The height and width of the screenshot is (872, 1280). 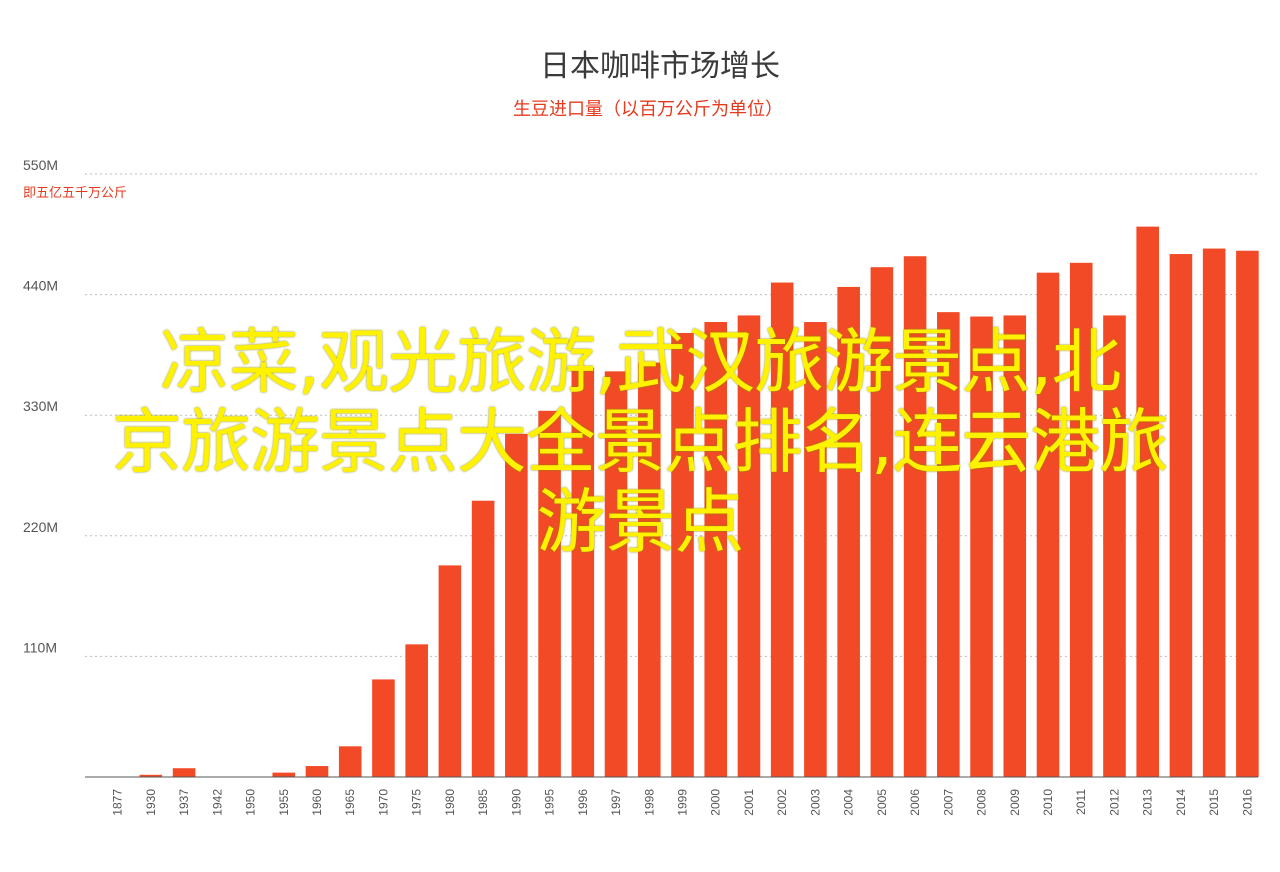 What do you see at coordinates (915, 516) in the screenshot?
I see `bar-2006` at bounding box center [915, 516].